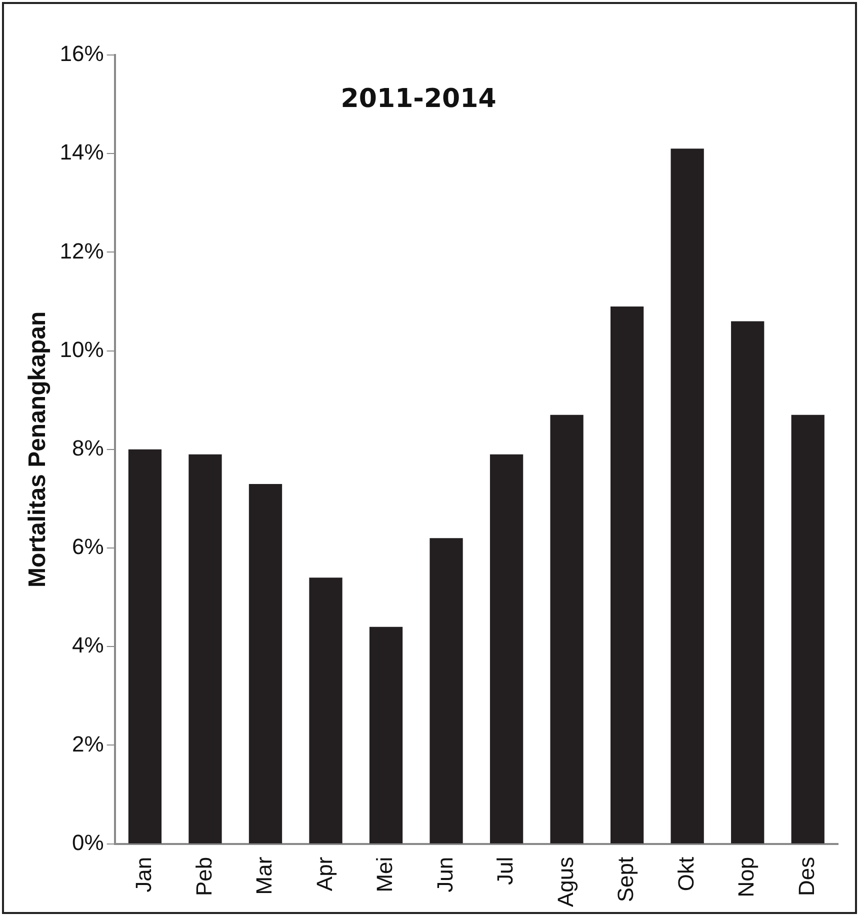 This screenshot has height=920, width=863. I want to click on x-tick-label: Jul, so click(505, 870).